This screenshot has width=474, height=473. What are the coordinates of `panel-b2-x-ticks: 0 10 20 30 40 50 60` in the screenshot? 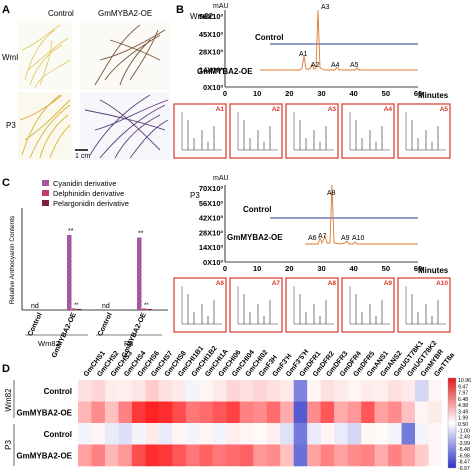 It's located at (322, 268).